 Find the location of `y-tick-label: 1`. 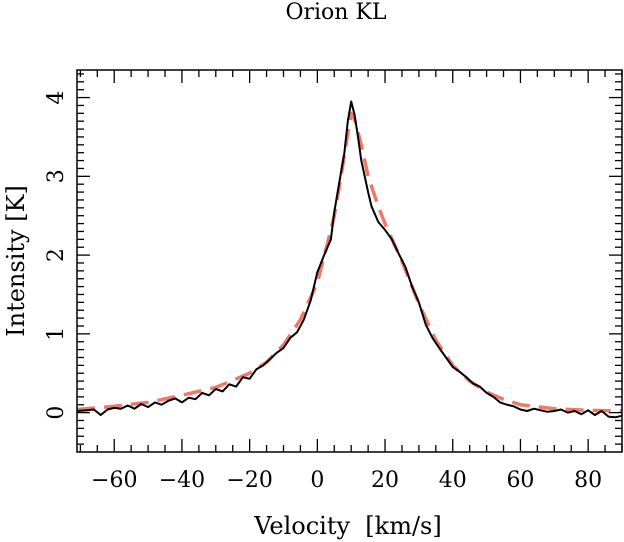

y-tick-label: 1 is located at coordinates (56, 334).